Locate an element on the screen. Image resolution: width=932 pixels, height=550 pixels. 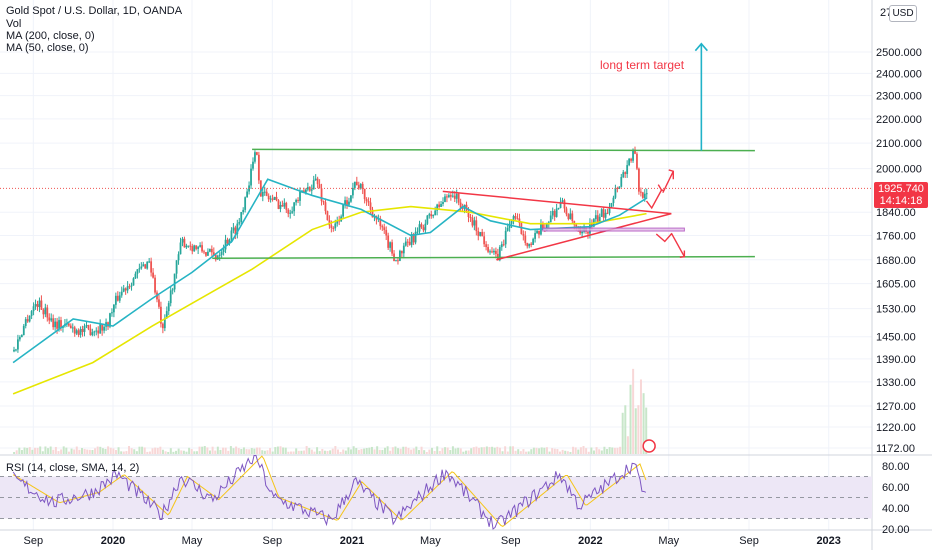
triangle-lower-line is located at coordinates (584, 236).